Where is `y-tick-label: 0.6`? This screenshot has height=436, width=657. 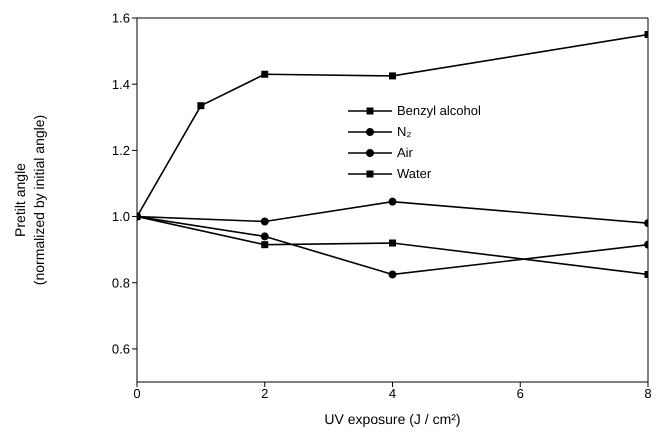 y-tick-label: 0.6 is located at coordinates (121, 349).